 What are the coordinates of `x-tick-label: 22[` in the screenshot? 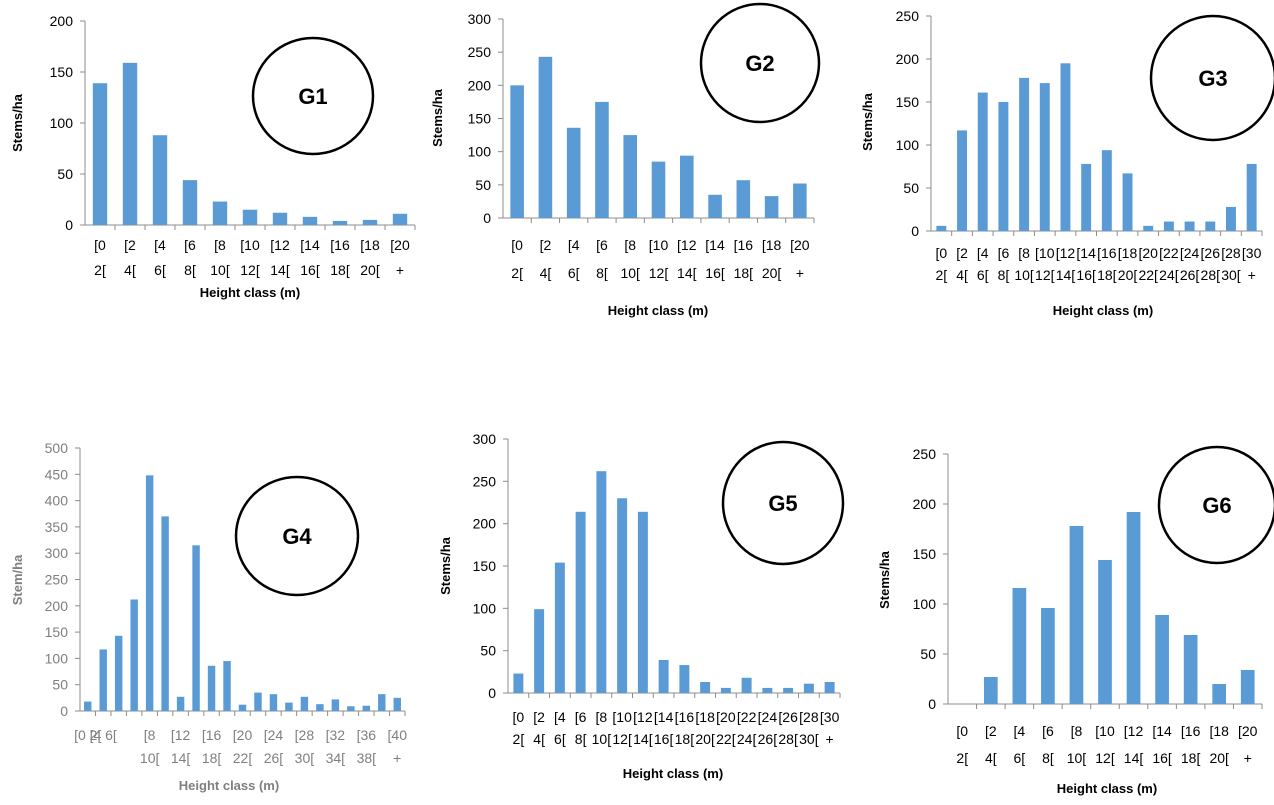 It's located at (726, 739).